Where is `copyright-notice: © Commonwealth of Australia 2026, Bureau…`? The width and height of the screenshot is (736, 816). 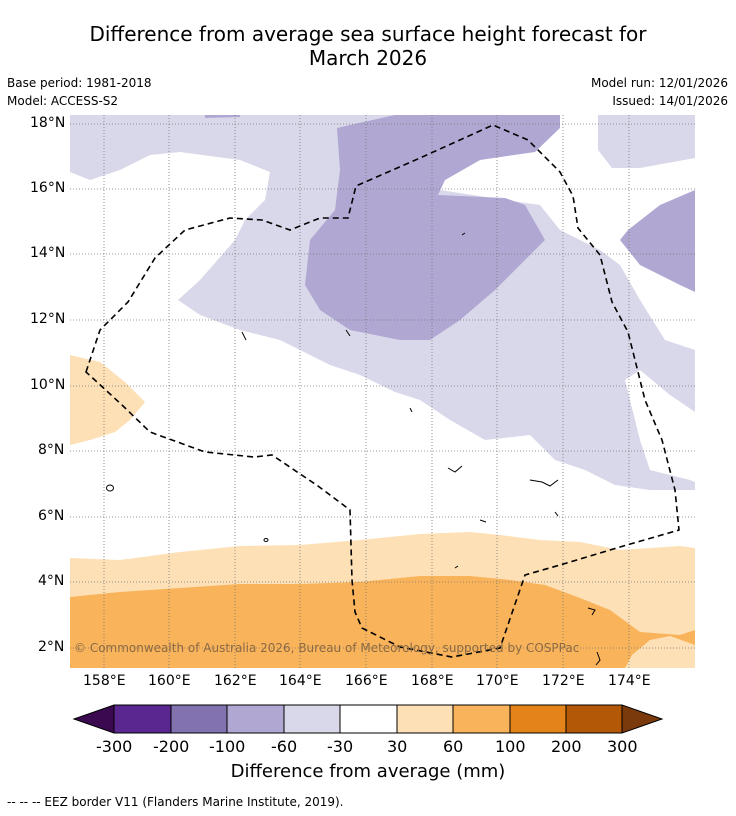
copyright-notice: © Commonwealth of Australia 2026, Bureau… is located at coordinates (327, 648).